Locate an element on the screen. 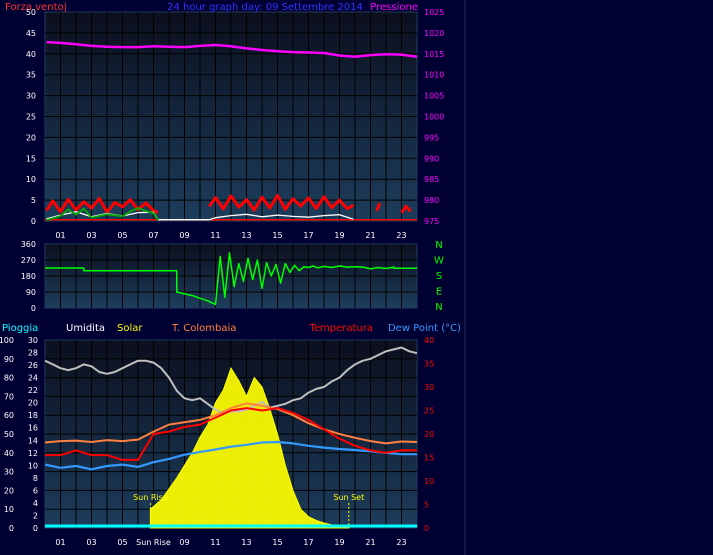 The width and height of the screenshot is (713, 555). wind-y-tick: 35 is located at coordinates (31, 75).